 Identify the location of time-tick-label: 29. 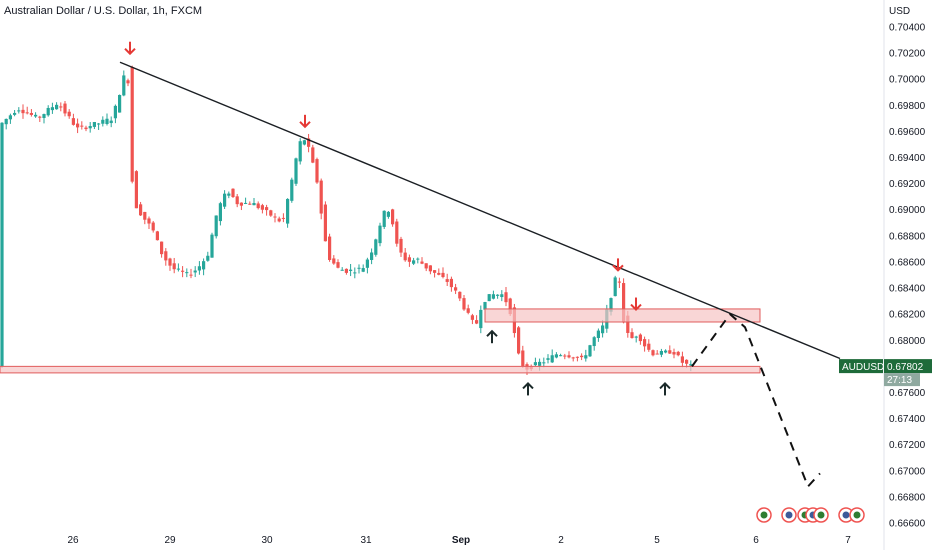
(170, 540).